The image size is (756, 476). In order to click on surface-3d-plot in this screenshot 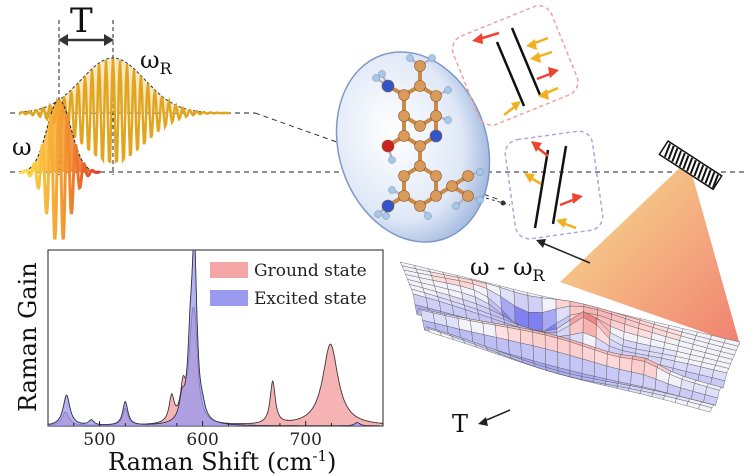, I will do `click(570, 337)`.